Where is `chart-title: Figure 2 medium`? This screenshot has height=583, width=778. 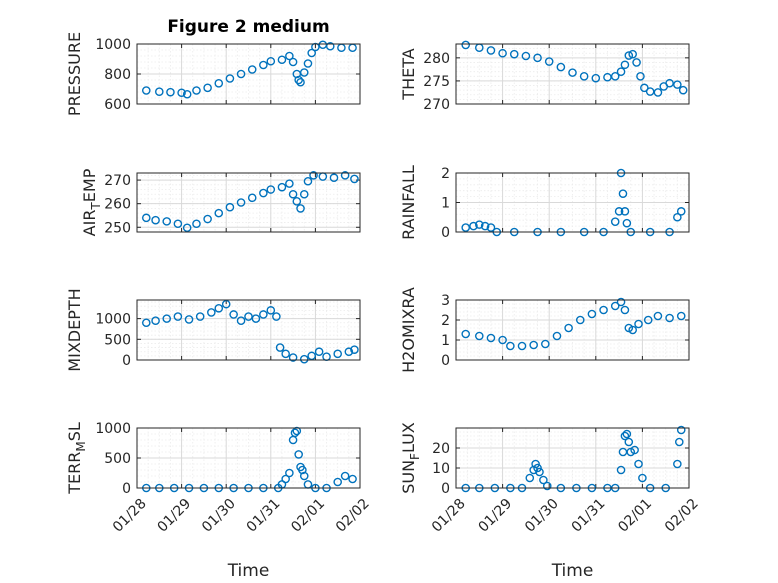
chart-title: Figure 2 medium is located at coordinates (248, 27).